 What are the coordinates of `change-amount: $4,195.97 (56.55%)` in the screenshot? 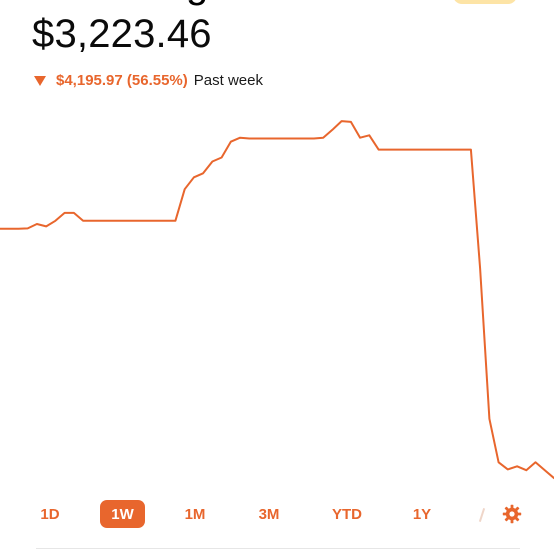 It's located at (122, 80).